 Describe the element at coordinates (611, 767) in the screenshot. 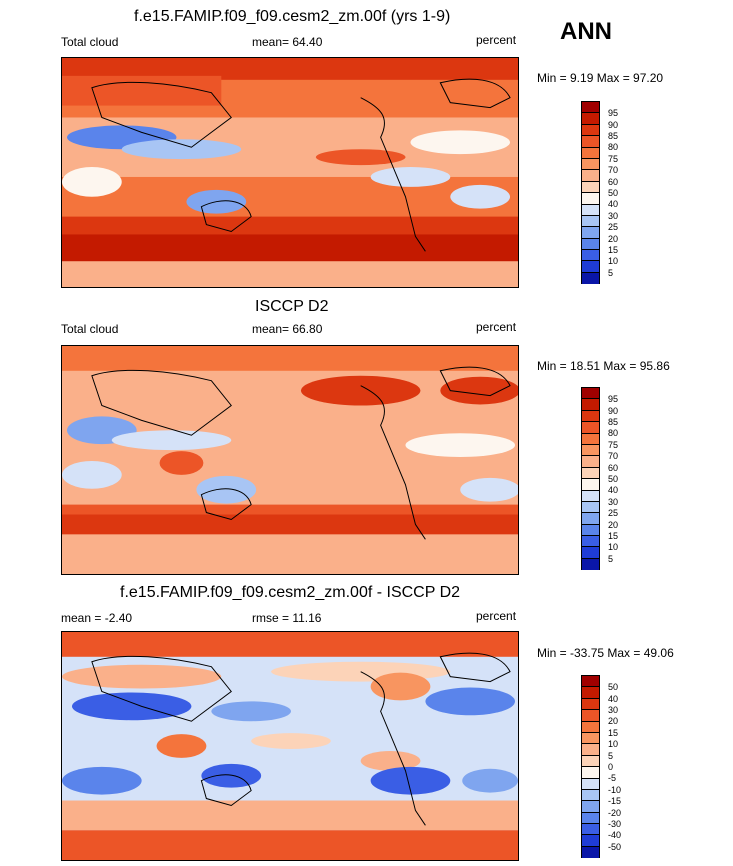

I see `panel3-colorbar-label: 0` at that location.